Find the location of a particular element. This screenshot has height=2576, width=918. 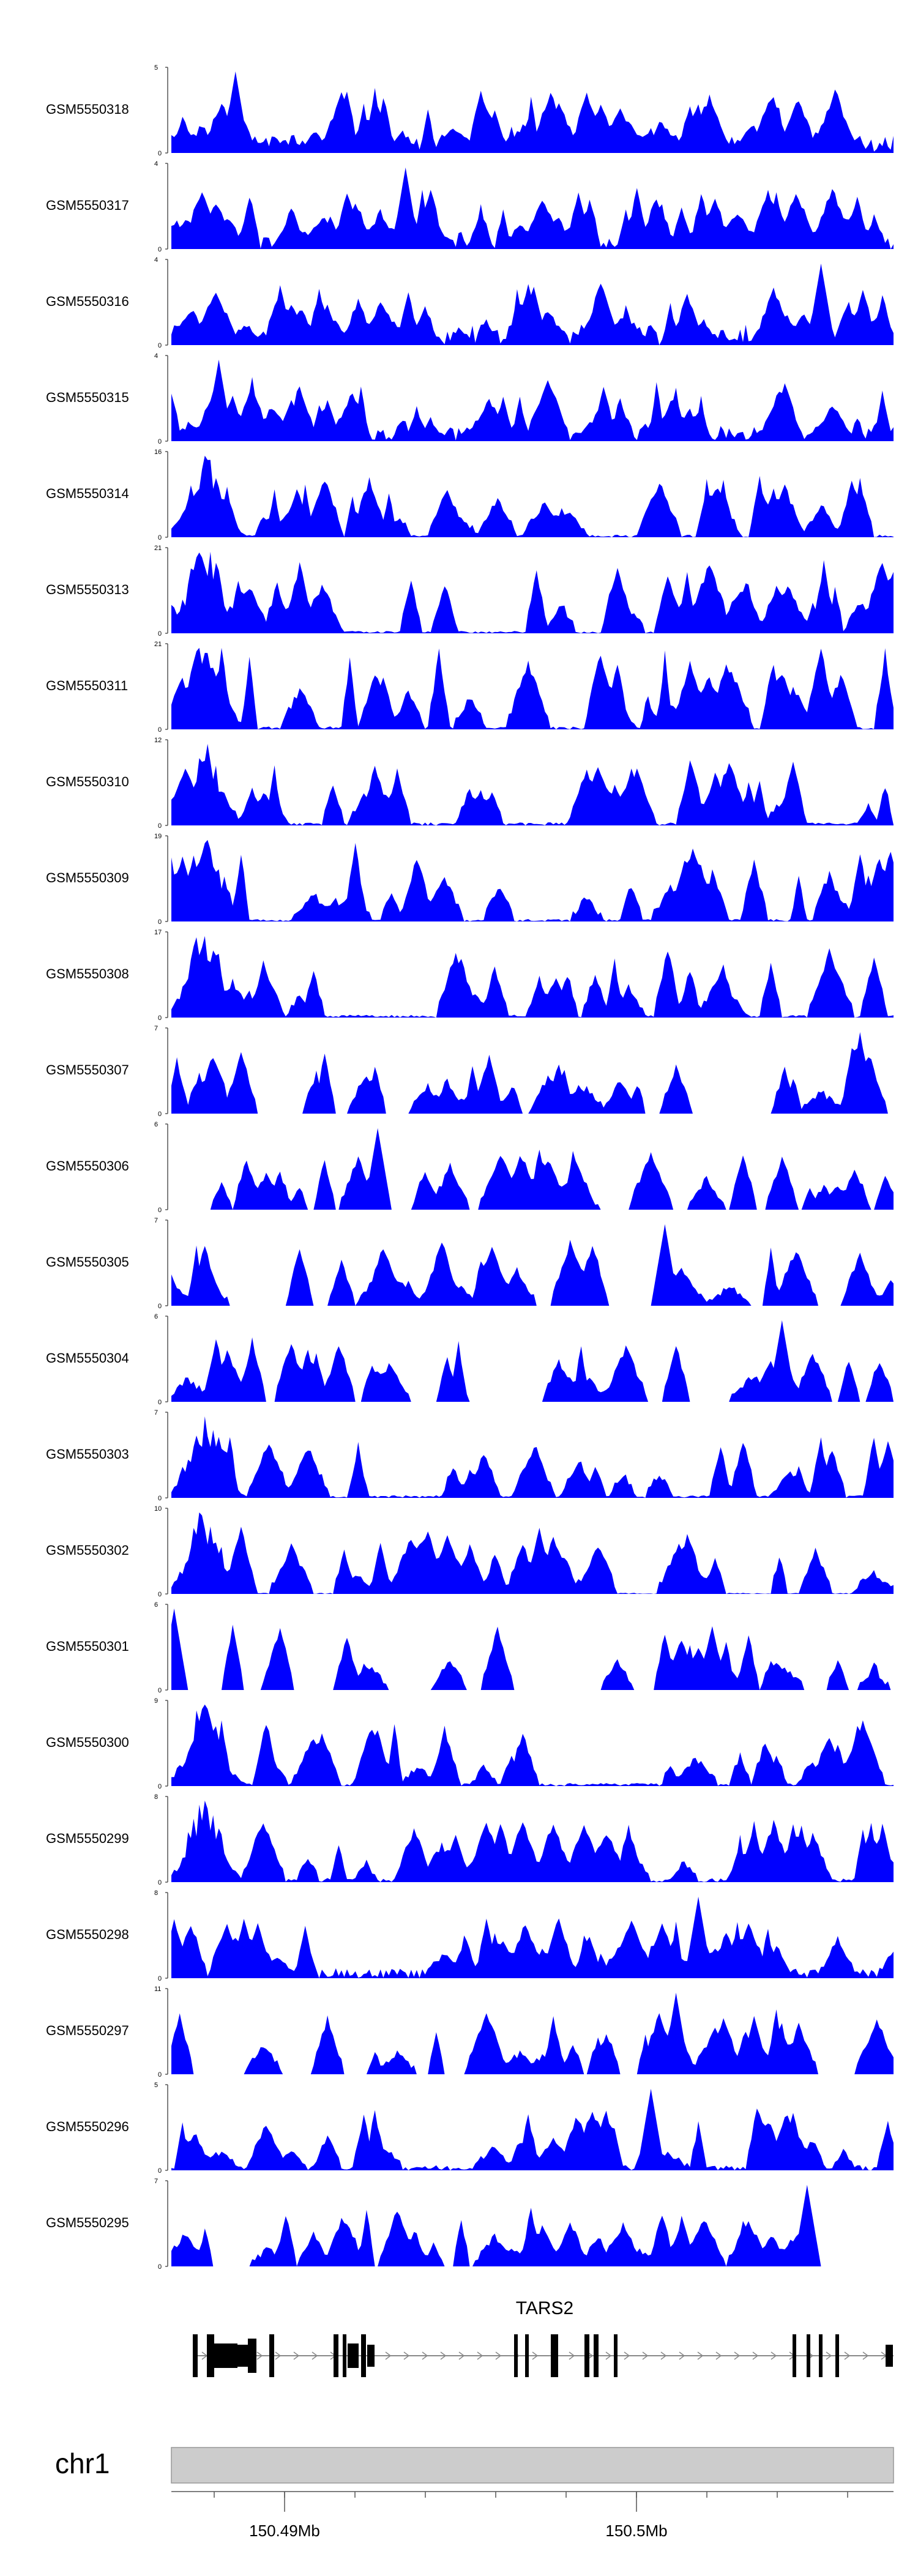

gene-model: TARS2 is located at coordinates (543, 2338).